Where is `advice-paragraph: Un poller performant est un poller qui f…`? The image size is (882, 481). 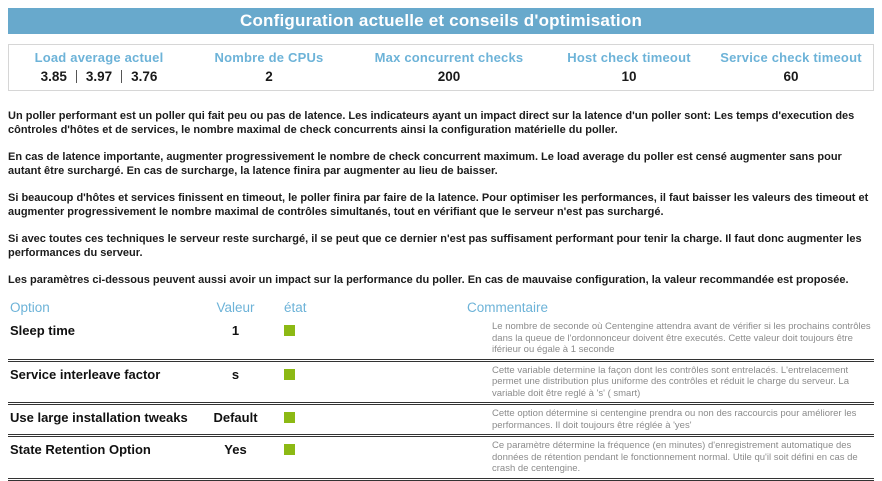 advice-paragraph: Un poller performant est un poller qui f… is located at coordinates (431, 123).